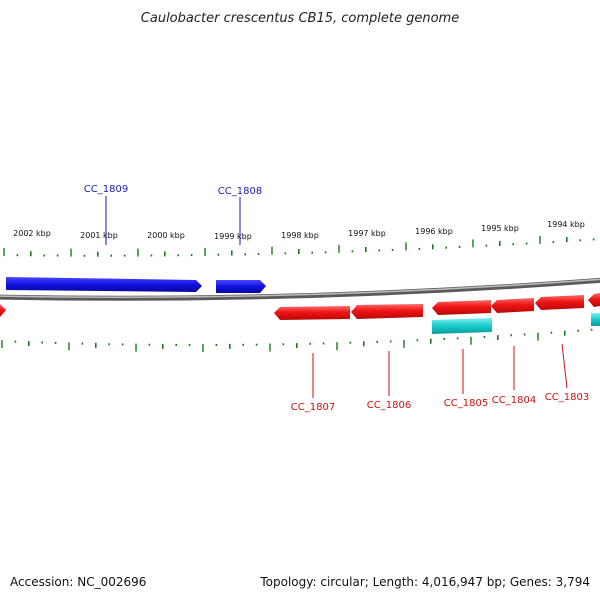 Image resolution: width=600 pixels, height=600 pixels. What do you see at coordinates (3, 310) in the screenshot?
I see `gene-arrow-partial-left` at bounding box center [3, 310].